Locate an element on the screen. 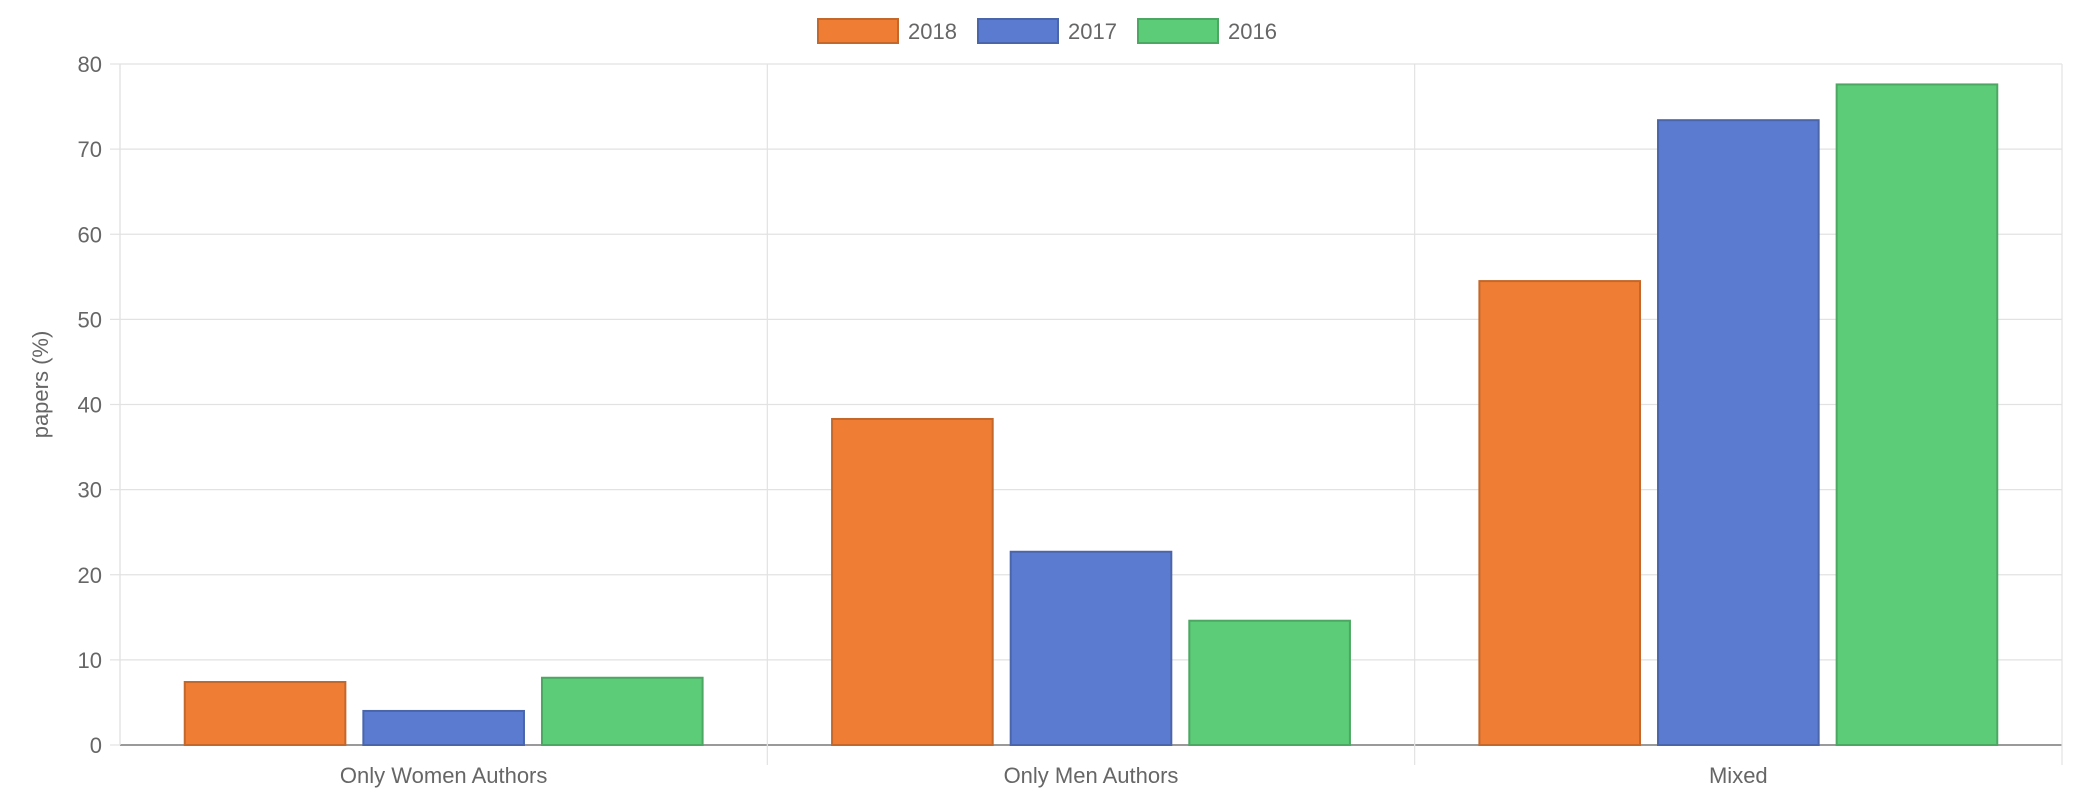  bar-2017-only-women-authors is located at coordinates (443, 728).